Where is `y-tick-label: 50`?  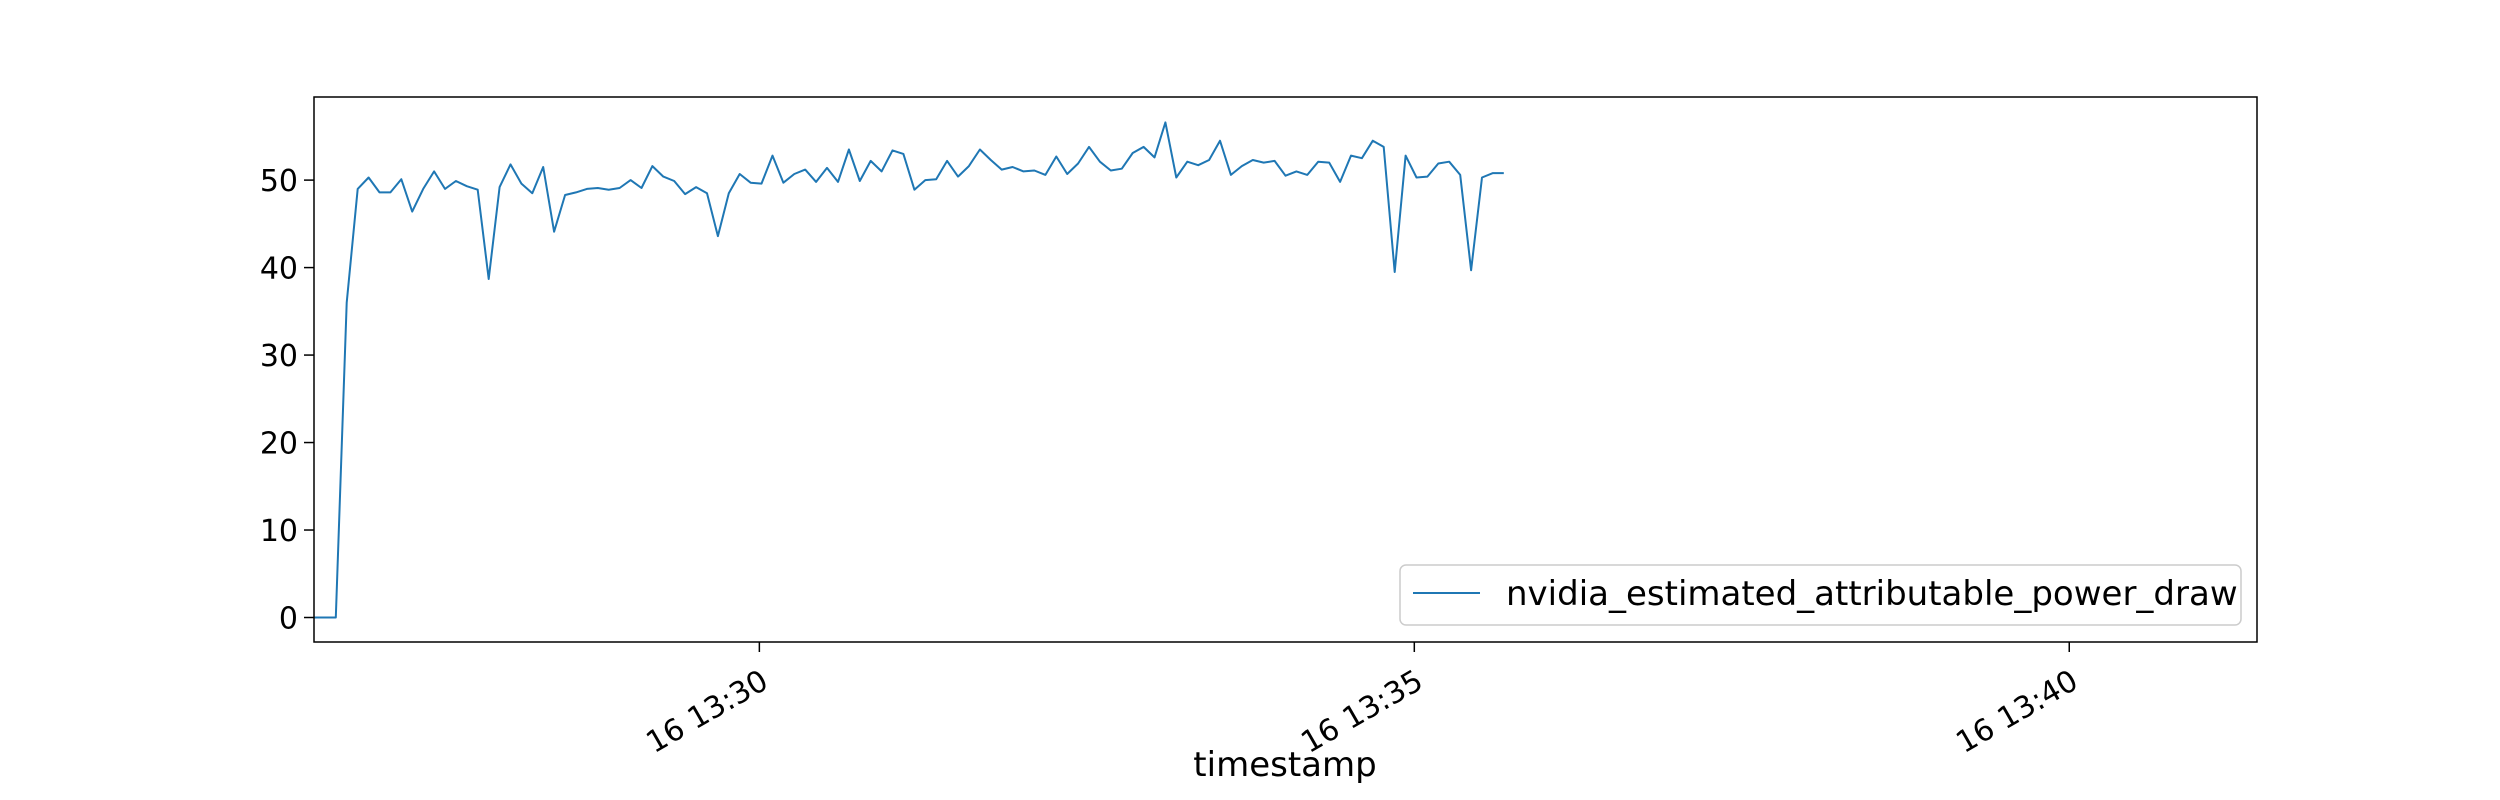
y-tick-label: 50 is located at coordinates (279, 181).